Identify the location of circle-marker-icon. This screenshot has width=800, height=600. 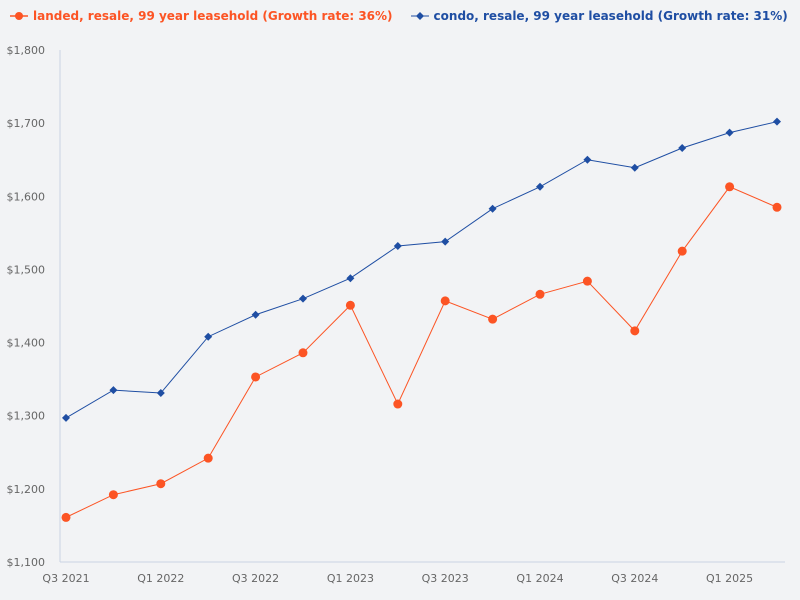
(19, 16).